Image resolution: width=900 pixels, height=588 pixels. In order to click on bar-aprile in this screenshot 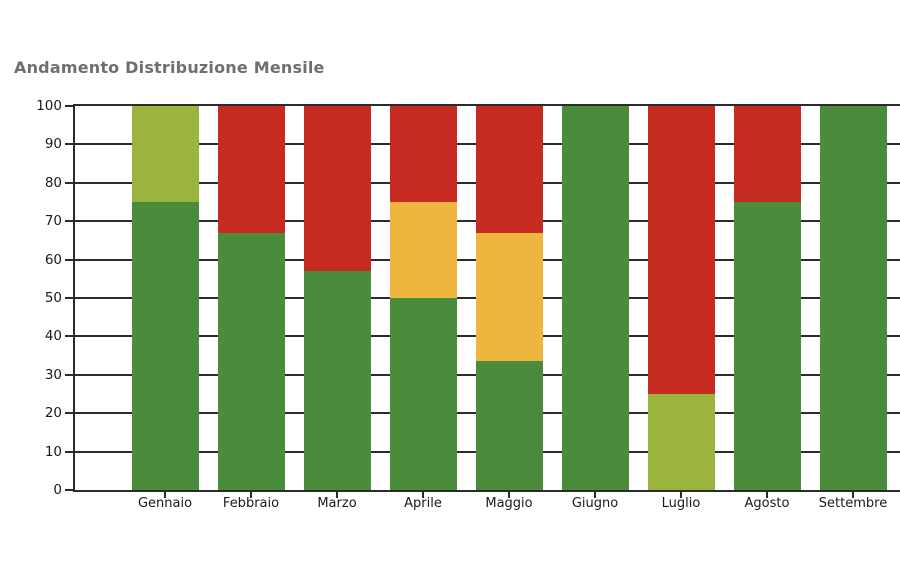, I will do `click(423, 298)`.